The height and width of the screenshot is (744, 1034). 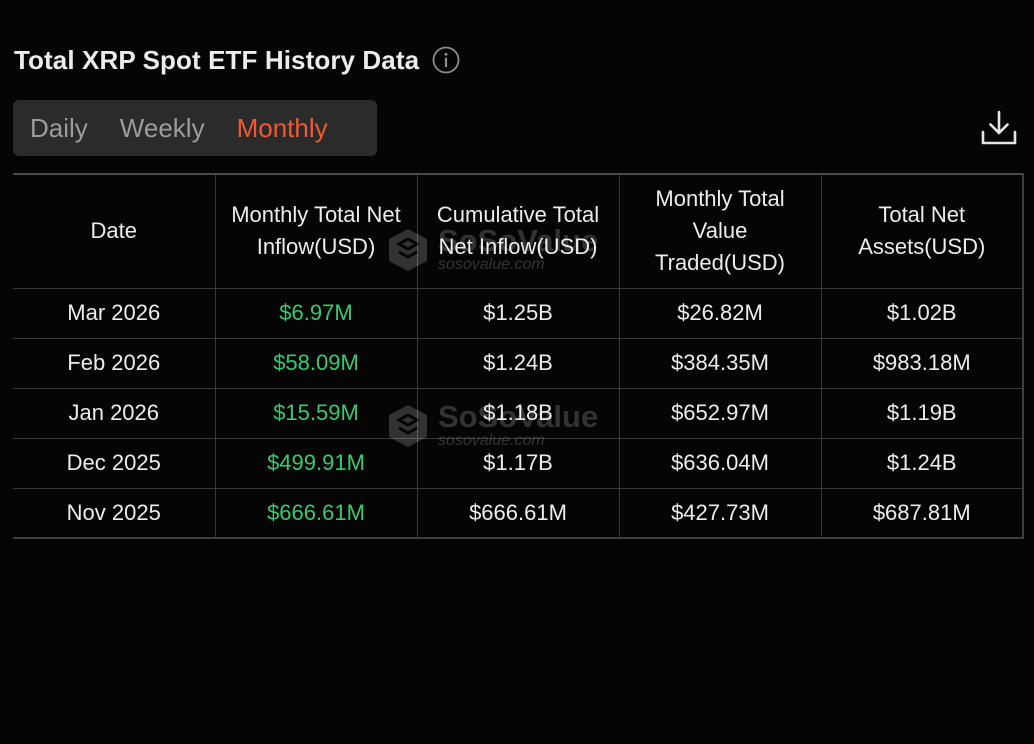 What do you see at coordinates (316, 231) in the screenshot?
I see `column-header-monthly-net-inflow: Monthly Total Net Inflow(USD)` at bounding box center [316, 231].